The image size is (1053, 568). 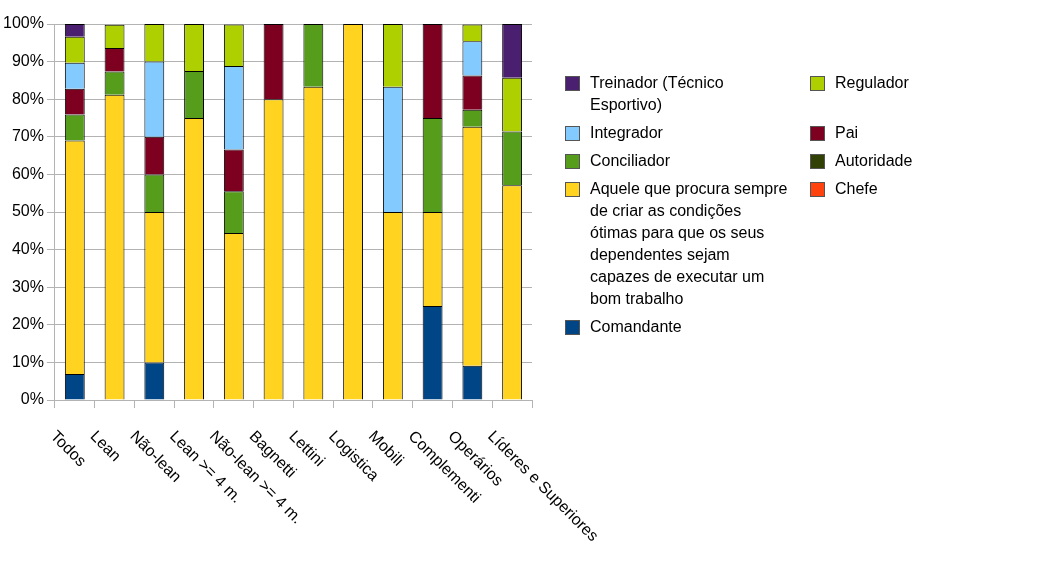 What do you see at coordinates (657, 94) in the screenshot?
I see `legend-label: Treinador (Técnico Esportivo)` at bounding box center [657, 94].